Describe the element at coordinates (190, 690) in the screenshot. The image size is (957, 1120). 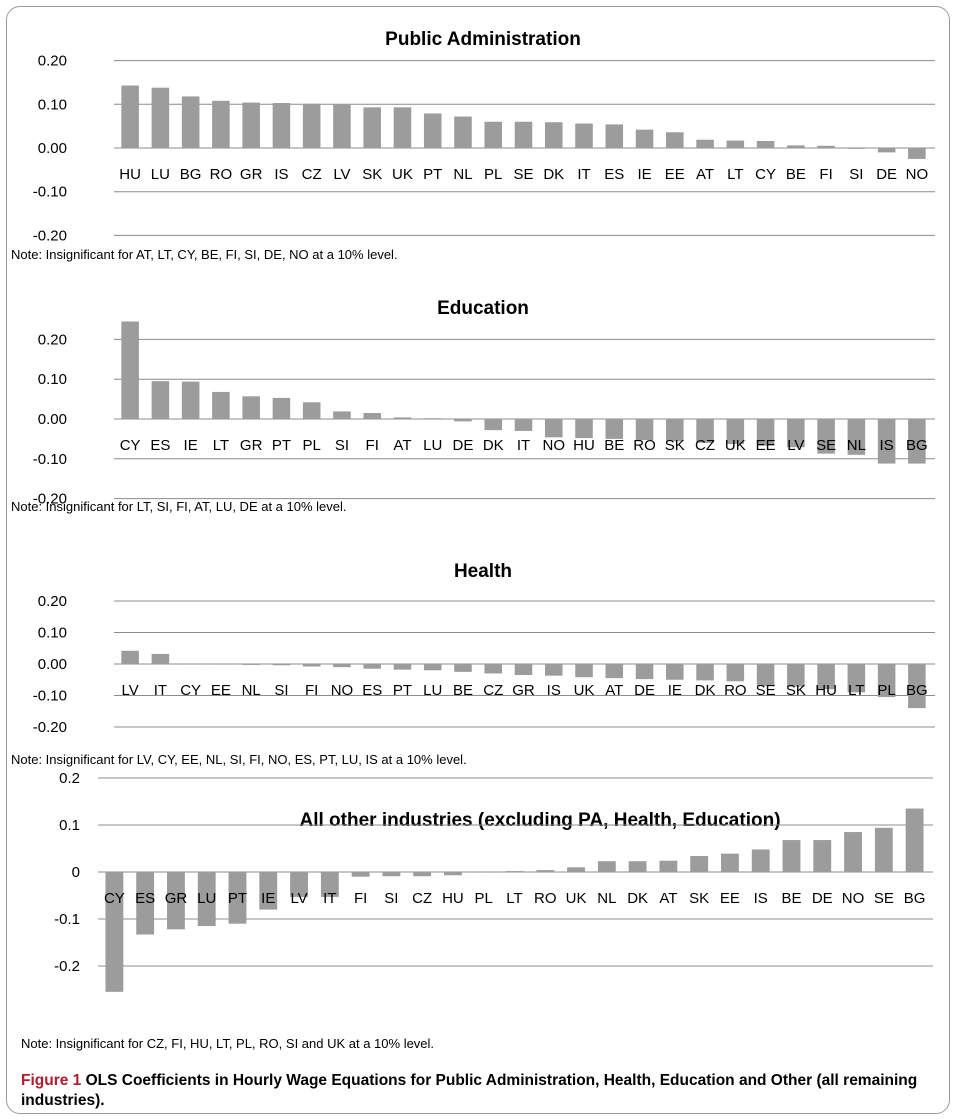
I see `panel-3-category-label: CY` at that location.